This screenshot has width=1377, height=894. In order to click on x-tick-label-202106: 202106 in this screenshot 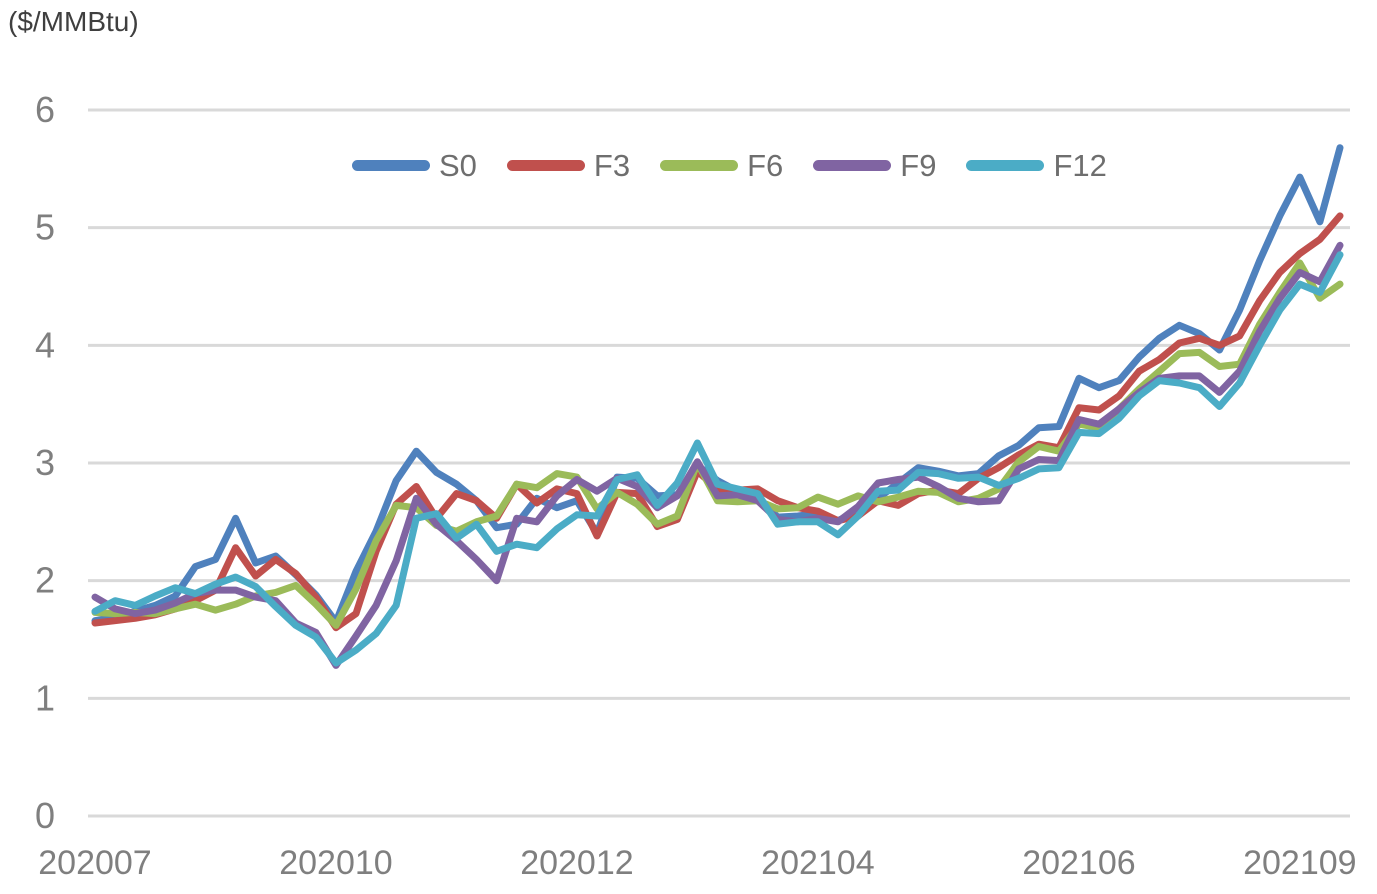, I will do `click(1078, 863)`.